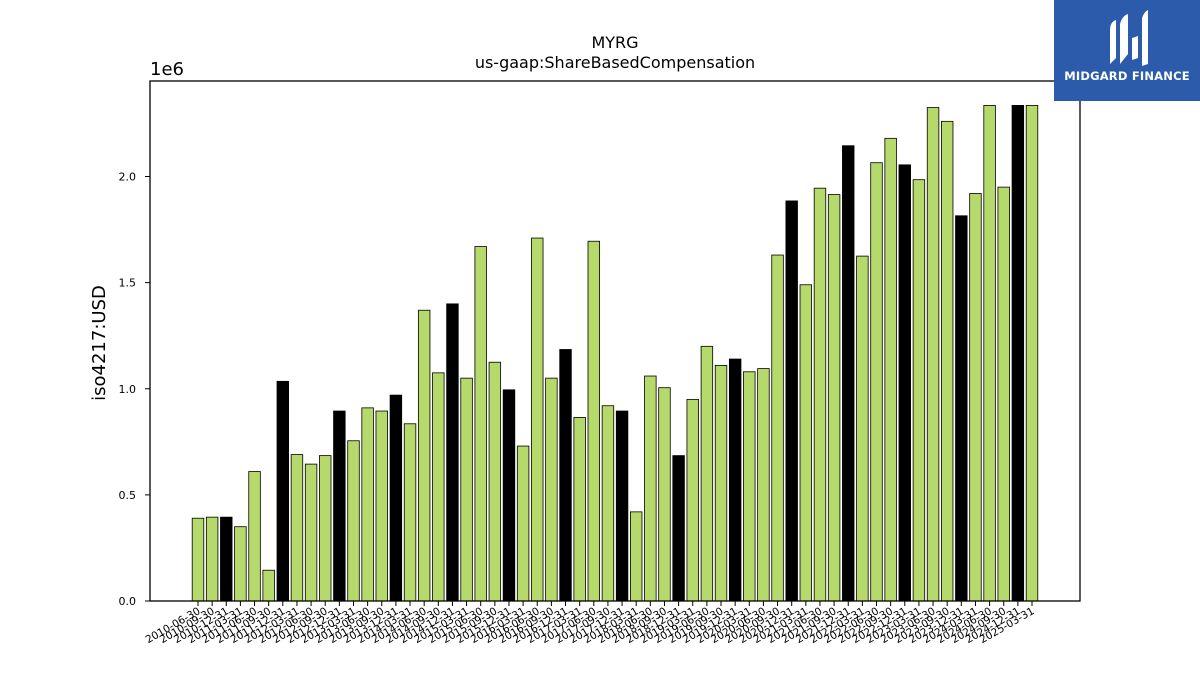 This screenshot has width=1200, height=675. Describe the element at coordinates (99, 343) in the screenshot. I see `y-axis-label: iso4217:USD` at that location.